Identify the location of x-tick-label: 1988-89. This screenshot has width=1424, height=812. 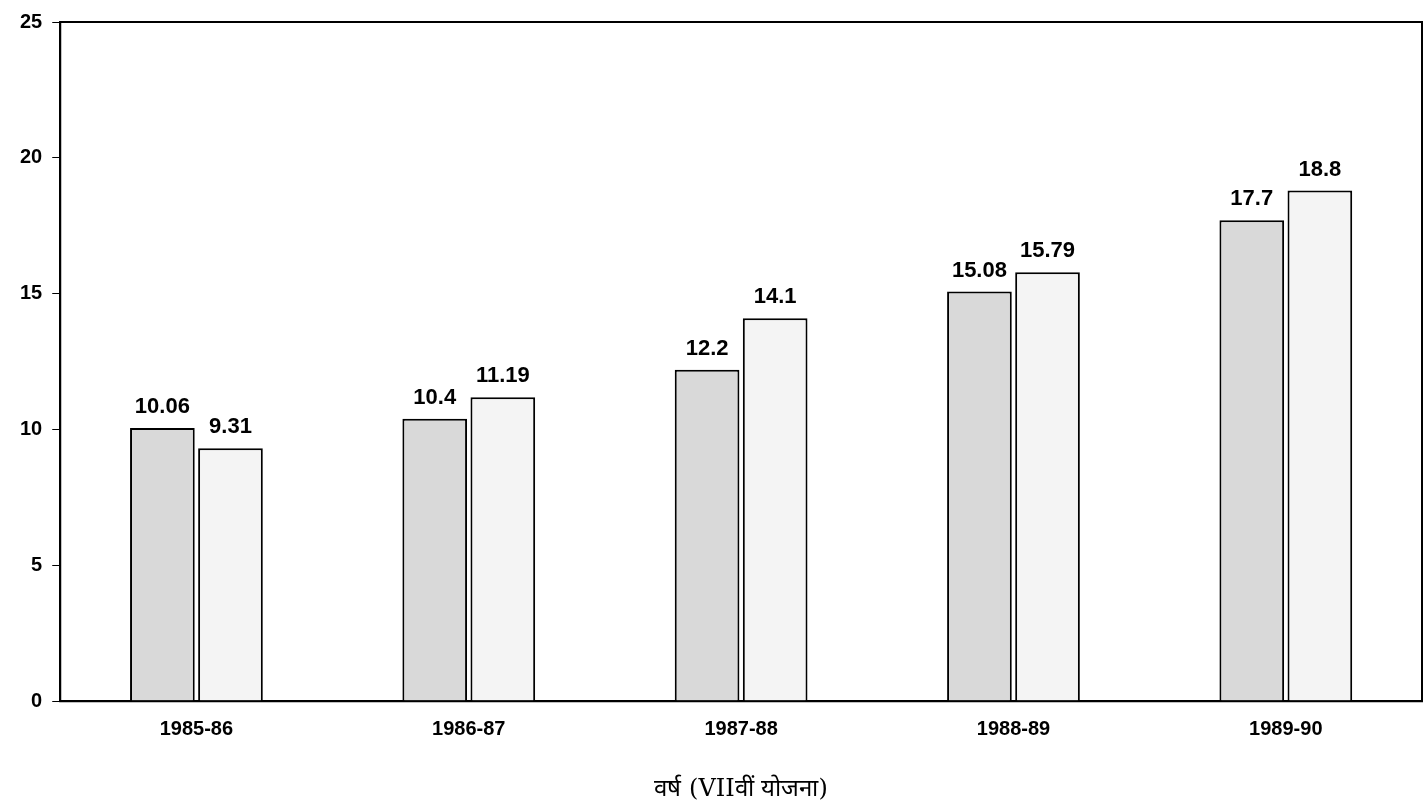
(1013, 727).